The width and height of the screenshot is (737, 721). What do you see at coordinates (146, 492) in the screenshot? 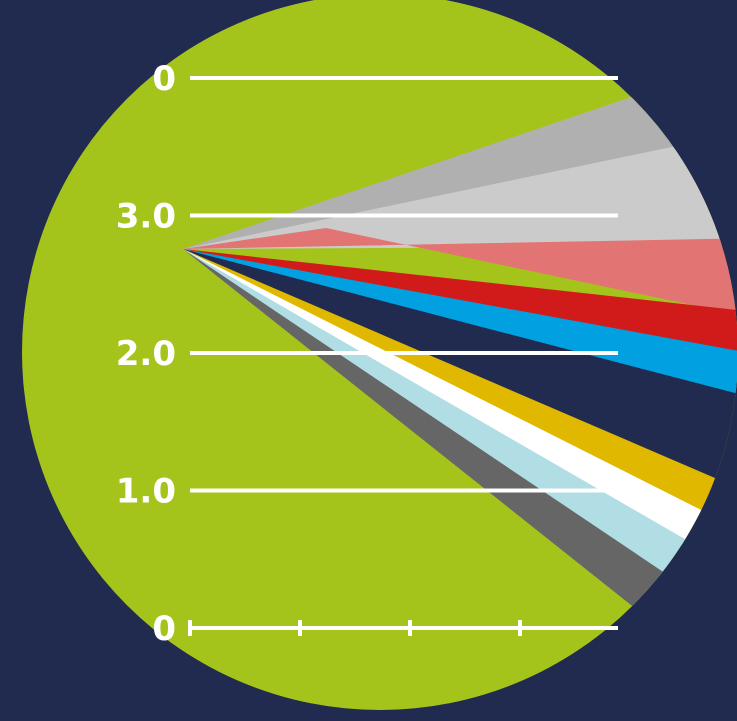
I see `y-tick-label-1: 1.0` at bounding box center [146, 492].